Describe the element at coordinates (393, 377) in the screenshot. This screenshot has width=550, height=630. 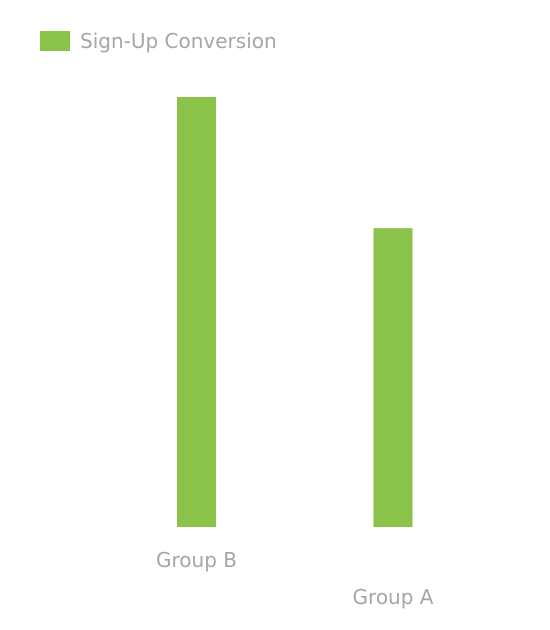
I see `bar-group-a` at that location.